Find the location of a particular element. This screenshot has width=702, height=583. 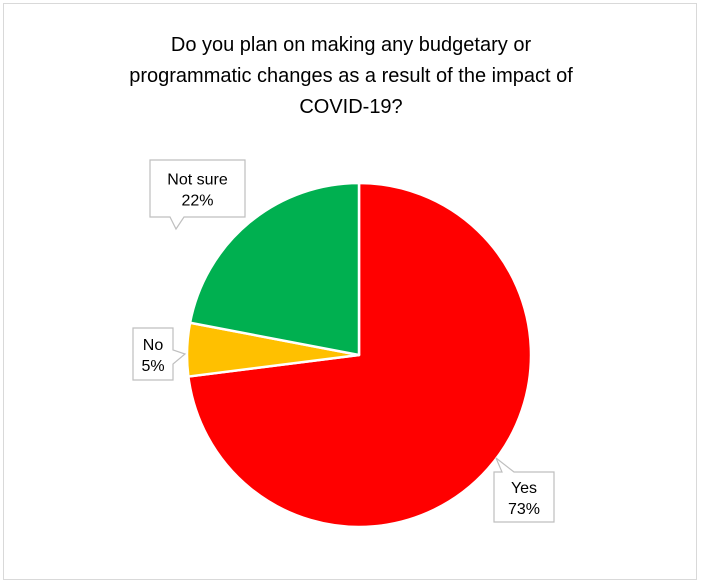

data-label-category: Yes is located at coordinates (524, 488).